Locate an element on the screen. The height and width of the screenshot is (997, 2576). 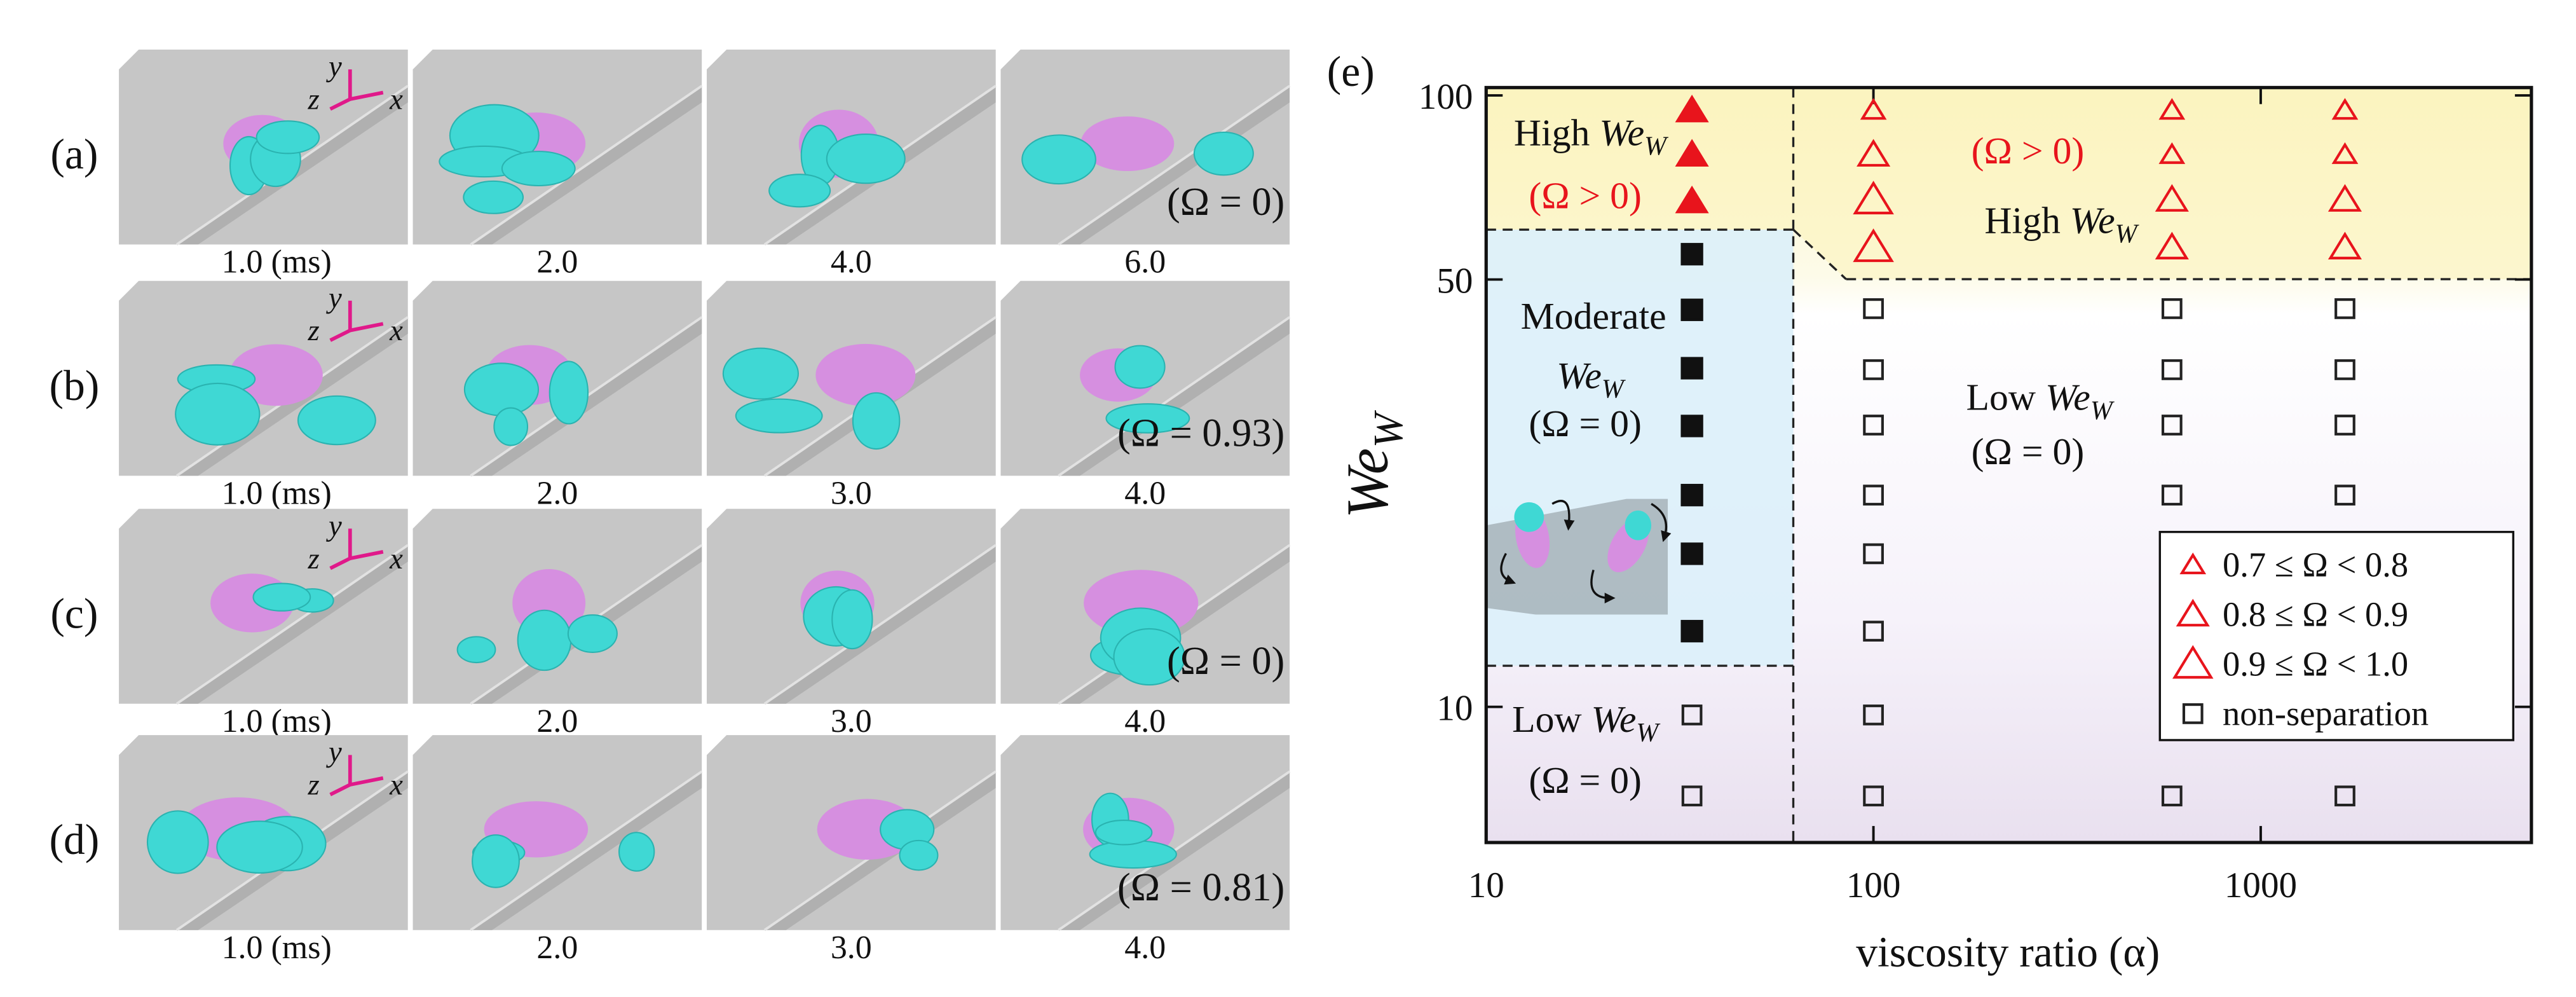
triad-label: x is located at coordinates (396, 785).